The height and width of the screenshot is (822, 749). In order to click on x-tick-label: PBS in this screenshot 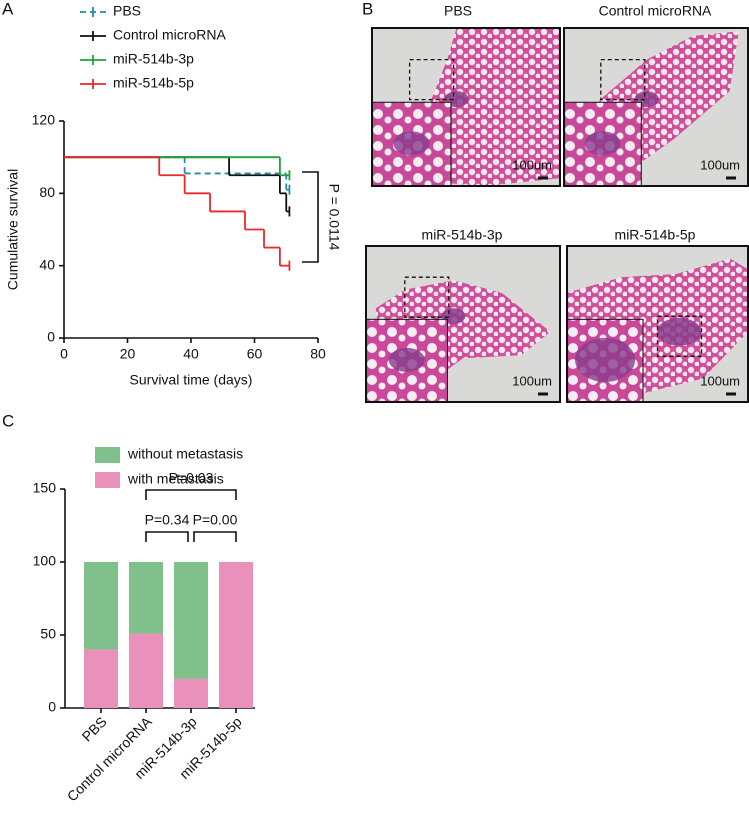, I will do `click(94, 728)`.